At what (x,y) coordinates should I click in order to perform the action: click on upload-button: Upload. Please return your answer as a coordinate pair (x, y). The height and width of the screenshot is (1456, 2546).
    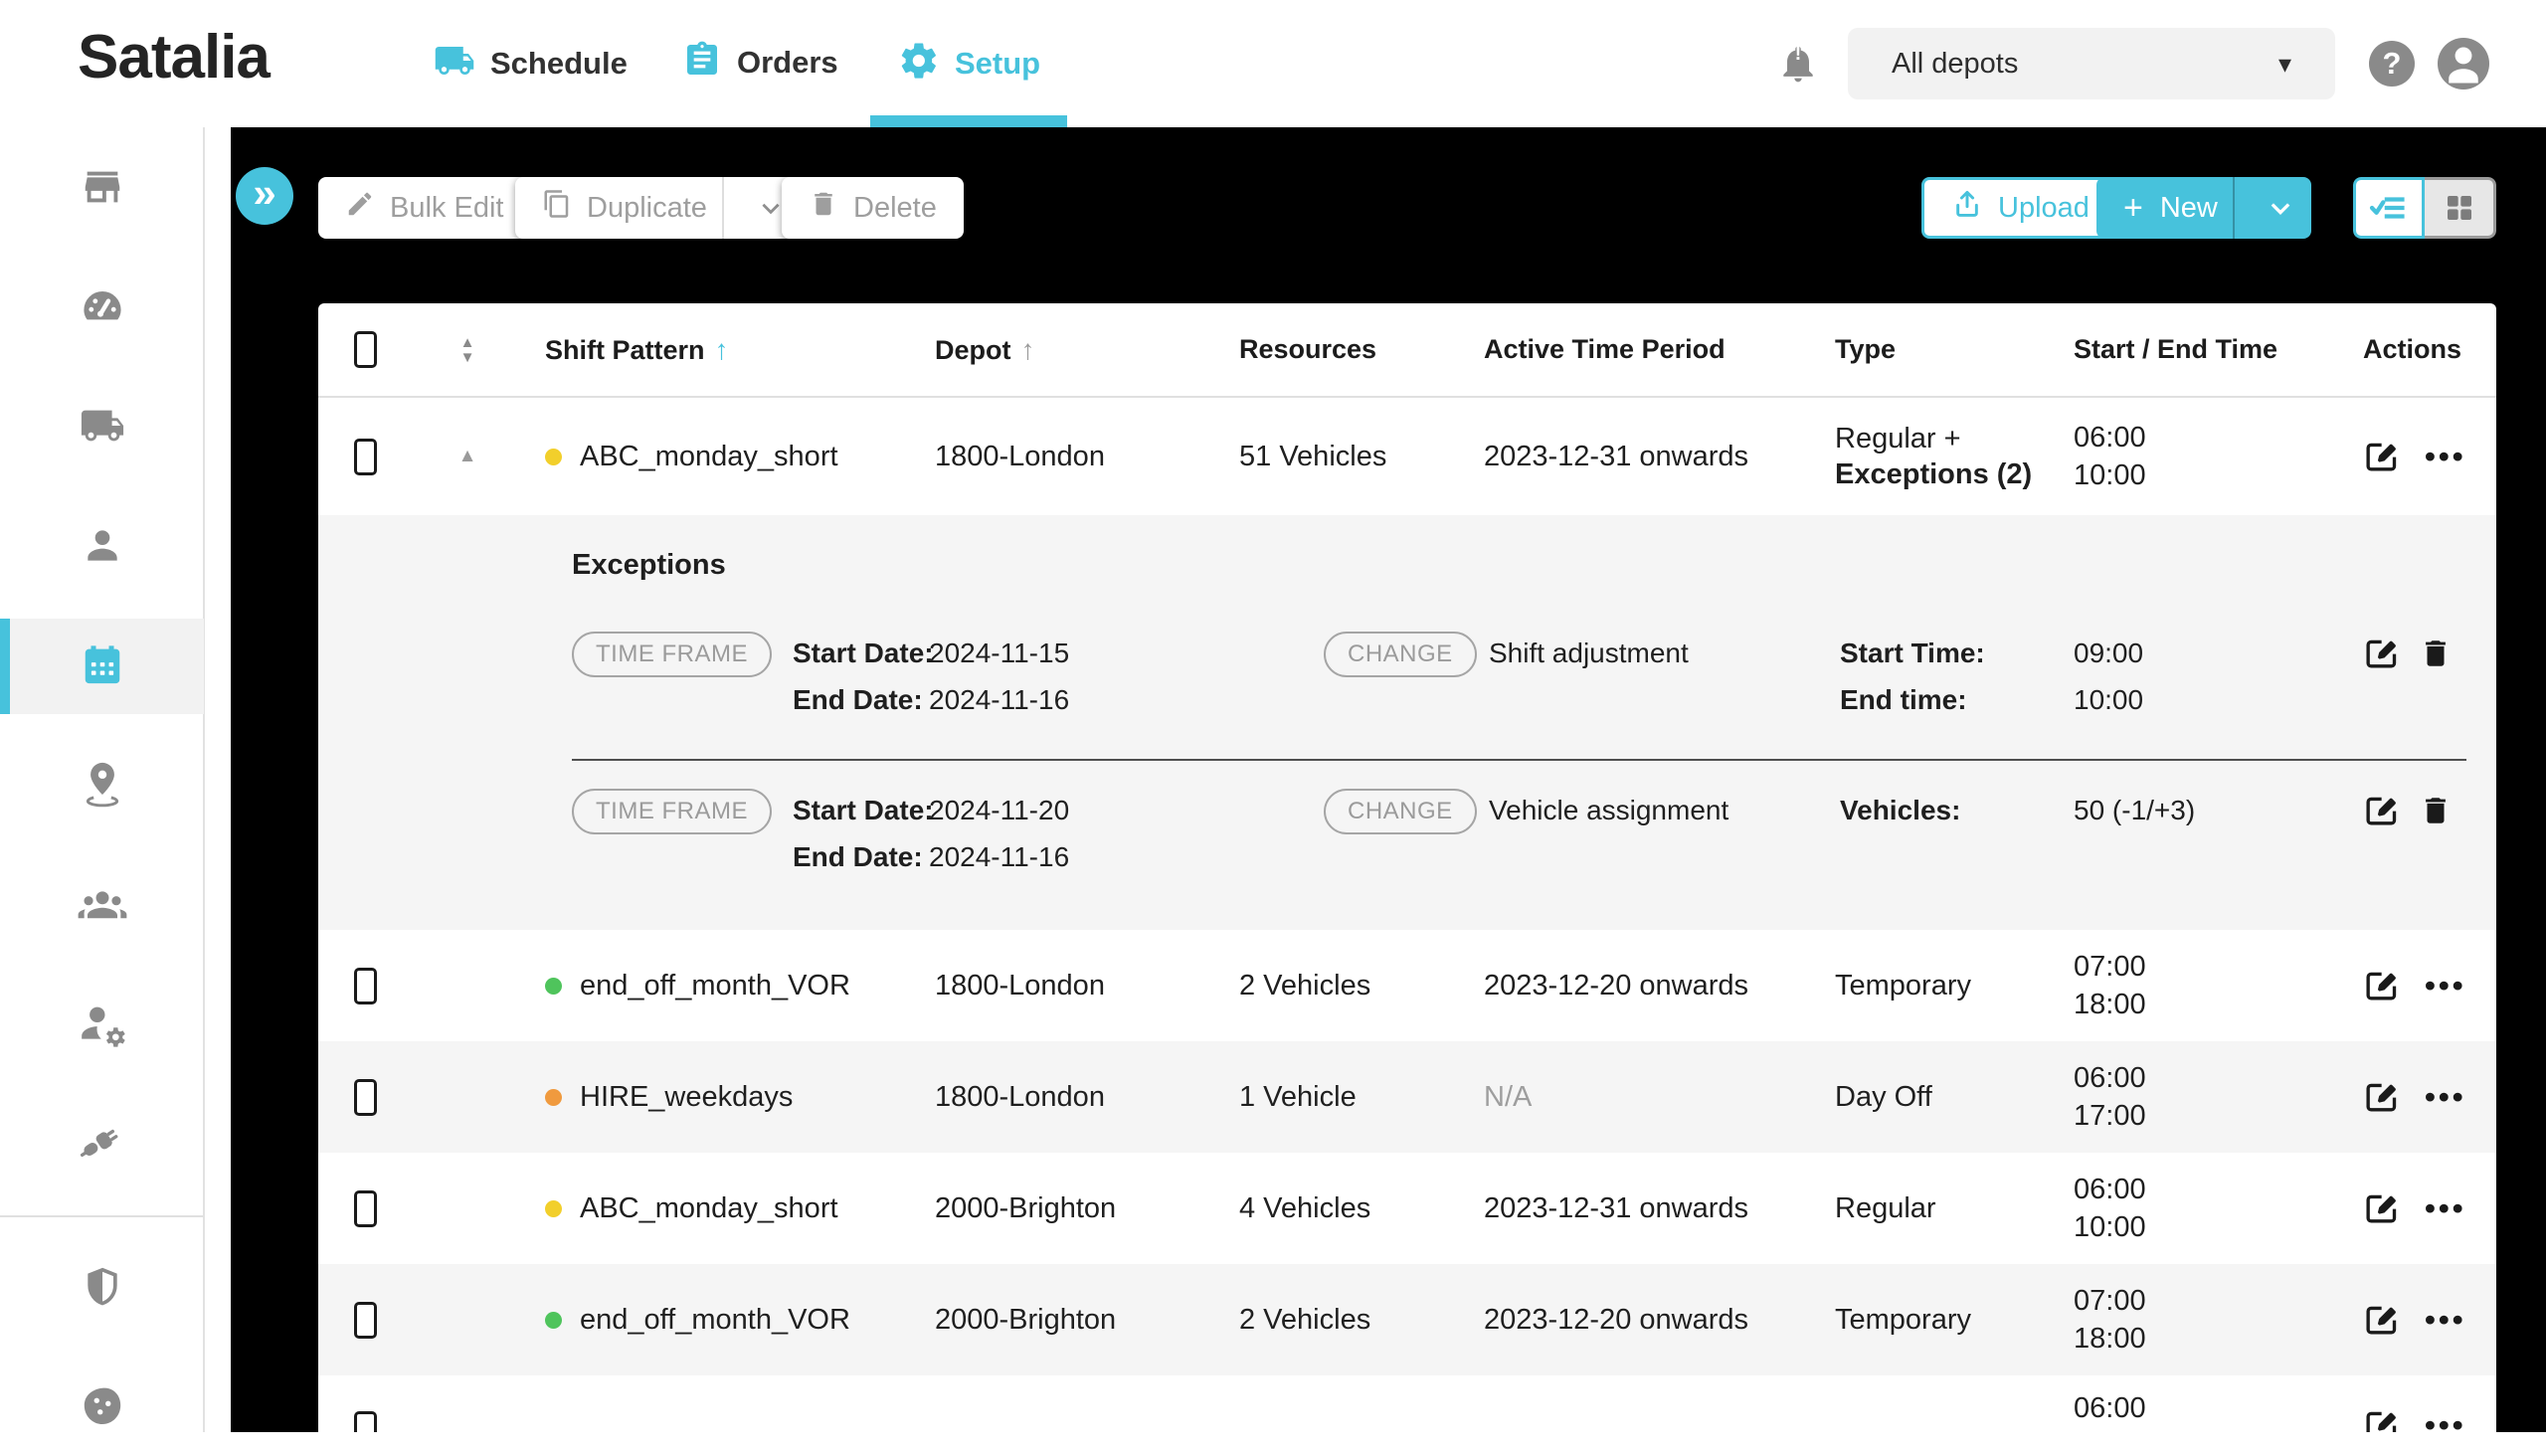
    Looking at the image, I should click on (2020, 208).